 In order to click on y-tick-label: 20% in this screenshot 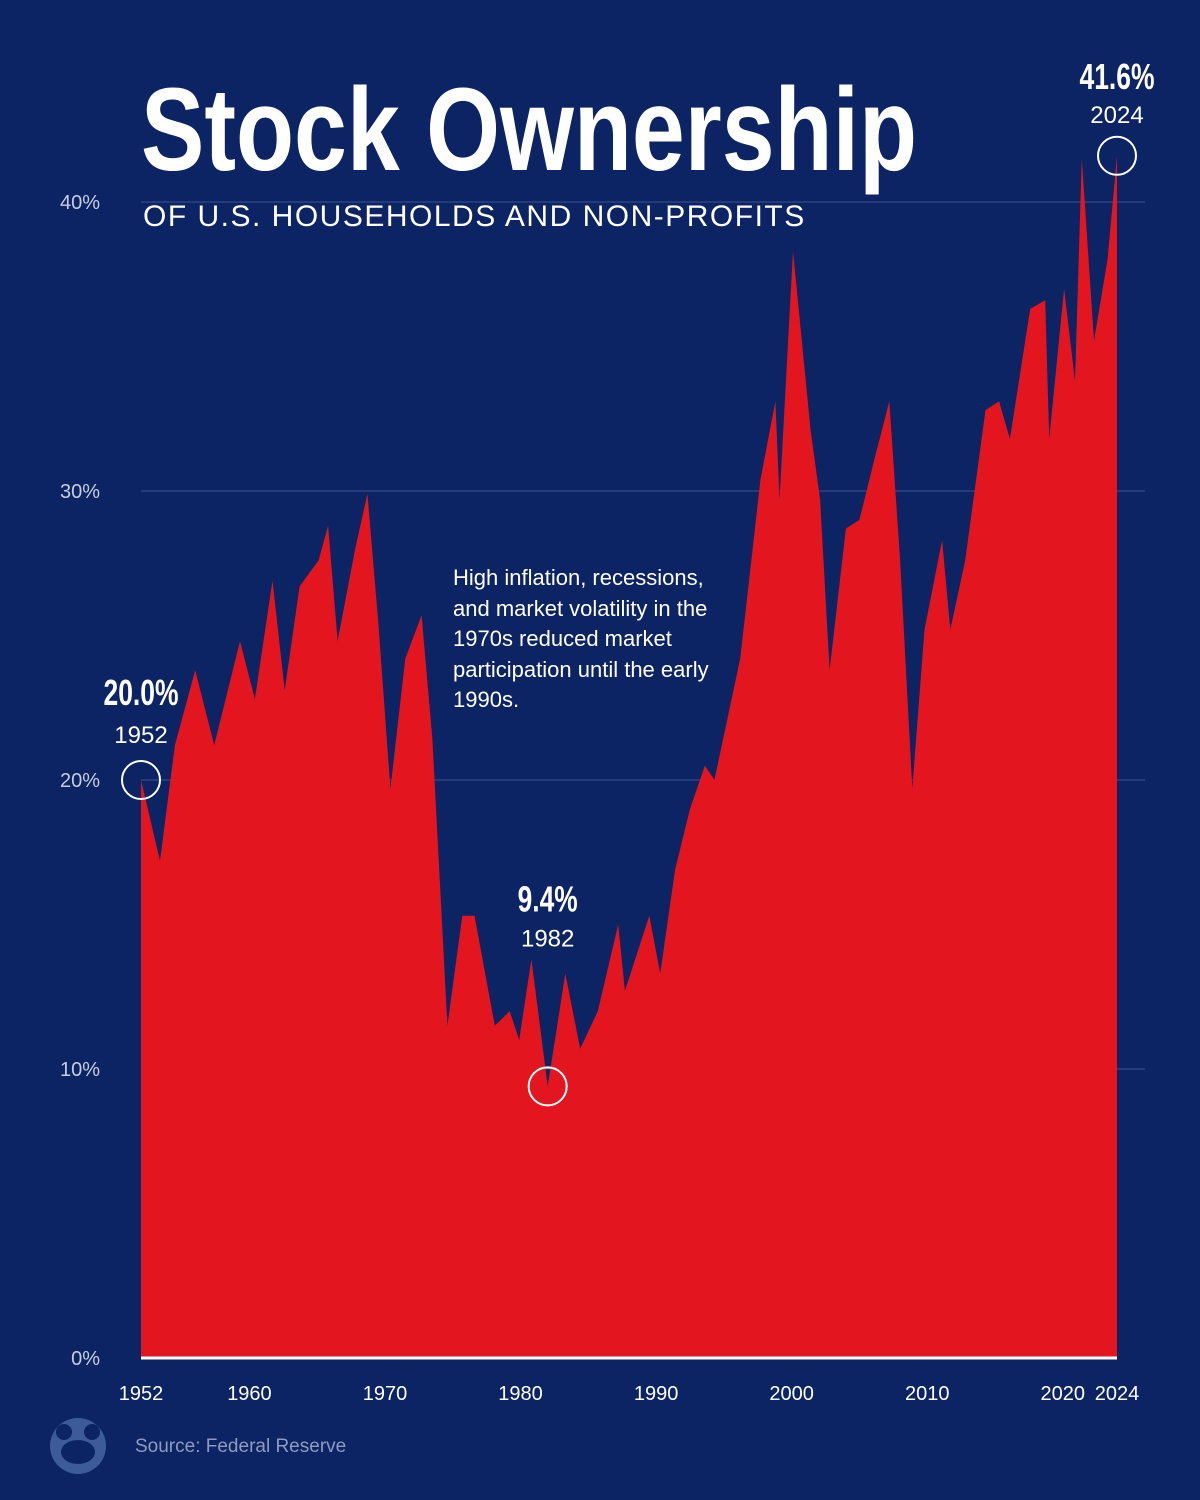, I will do `click(80, 781)`.